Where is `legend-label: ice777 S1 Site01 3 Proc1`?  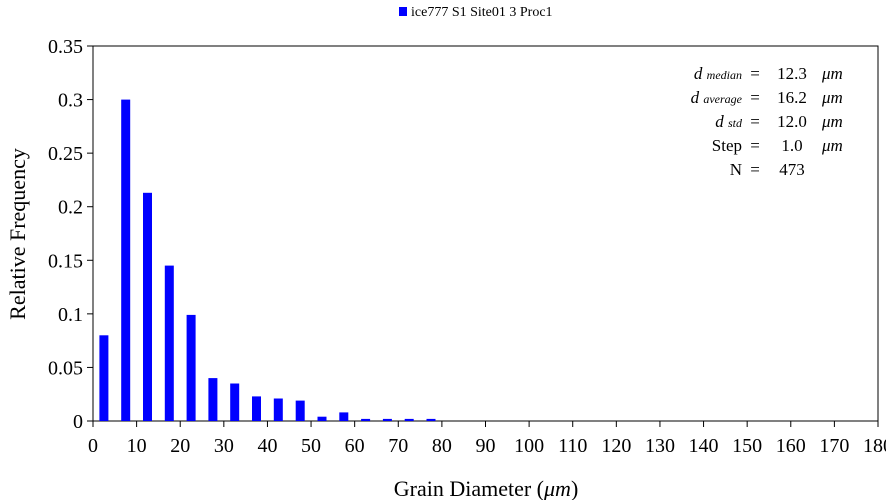 legend-label: ice777 S1 Site01 3 Proc1 is located at coordinates (482, 12).